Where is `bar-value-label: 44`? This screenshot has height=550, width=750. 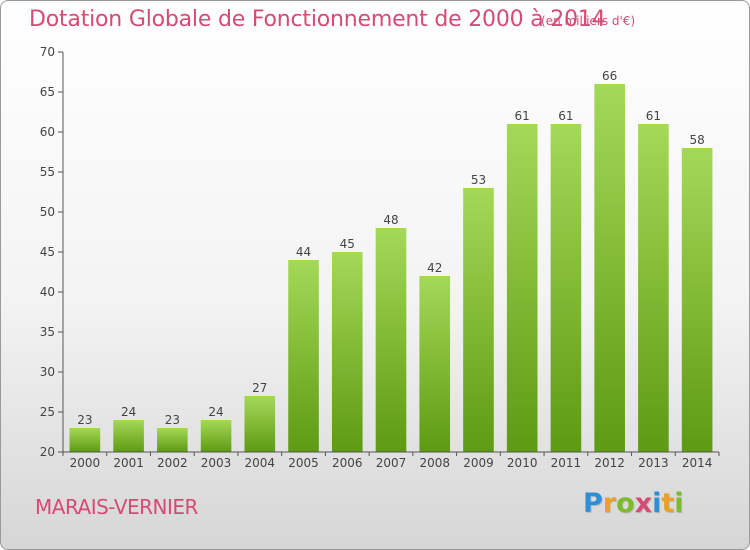
bar-value-label: 44 is located at coordinates (303, 252).